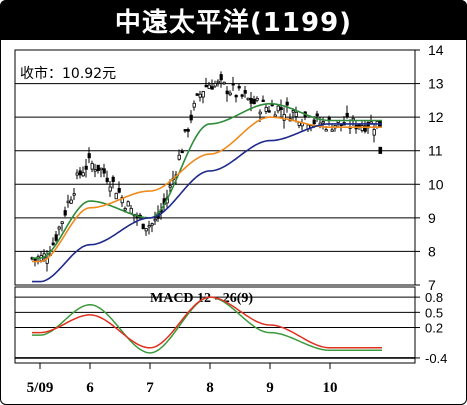 The image size is (467, 405). What do you see at coordinates (90, 388) in the screenshot?
I see `x-tick-label: 6` at bounding box center [90, 388].